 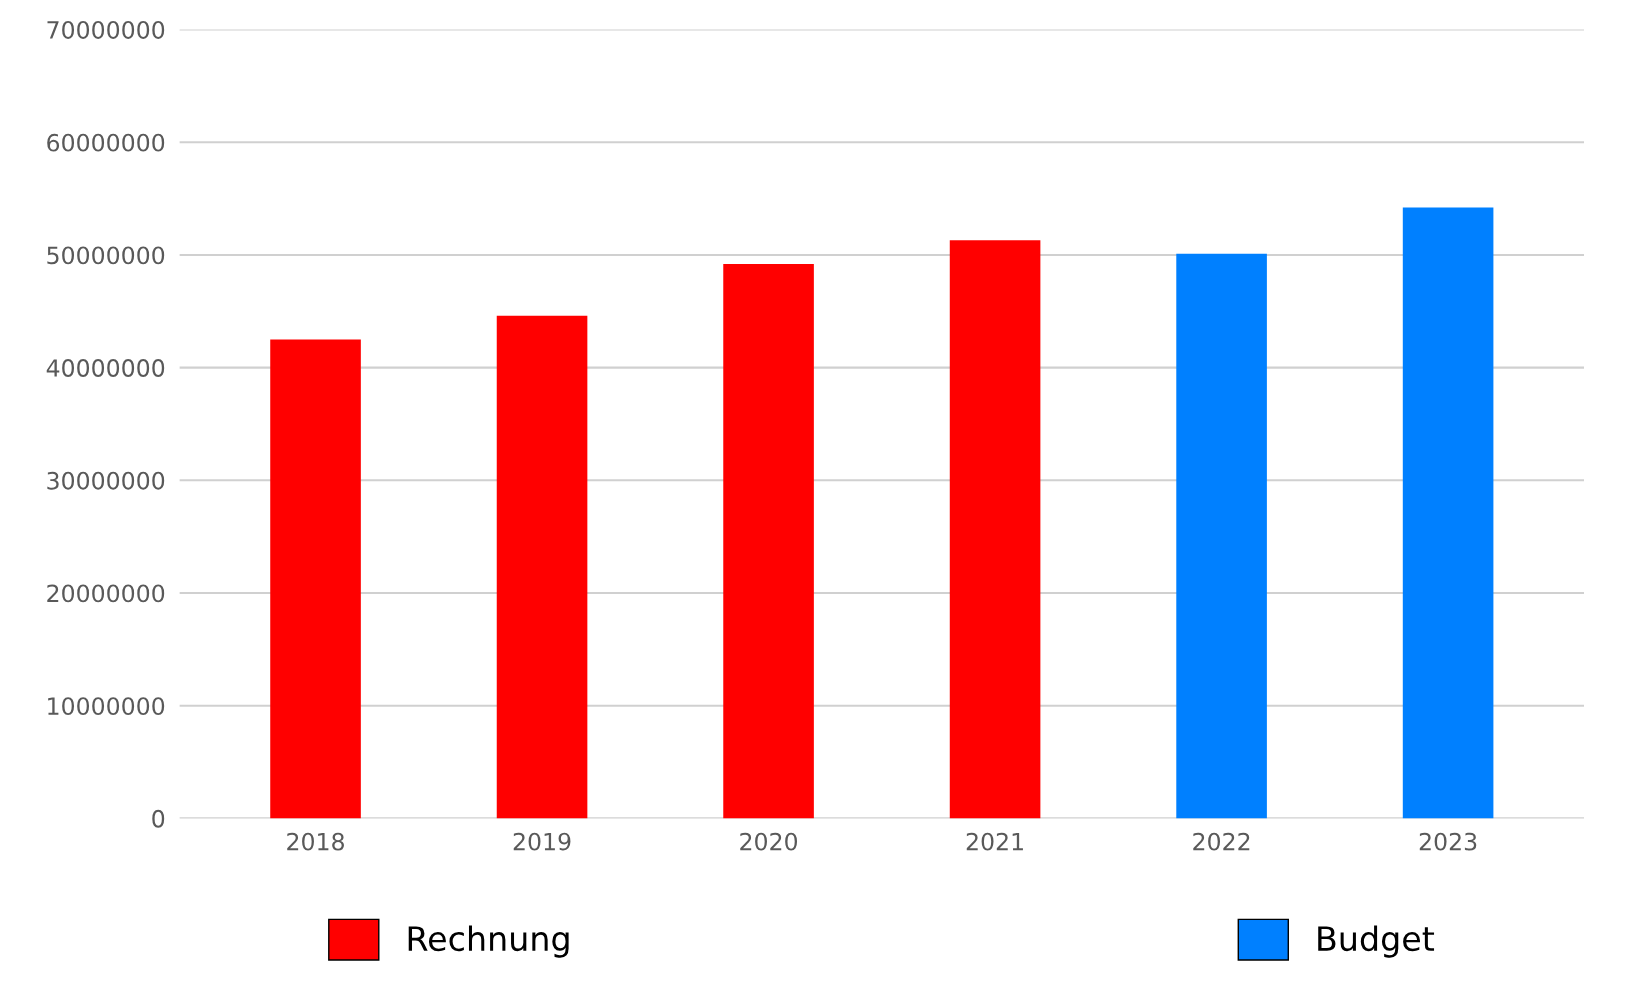 I want to click on x-tick-label: 2020, so click(x=769, y=841).